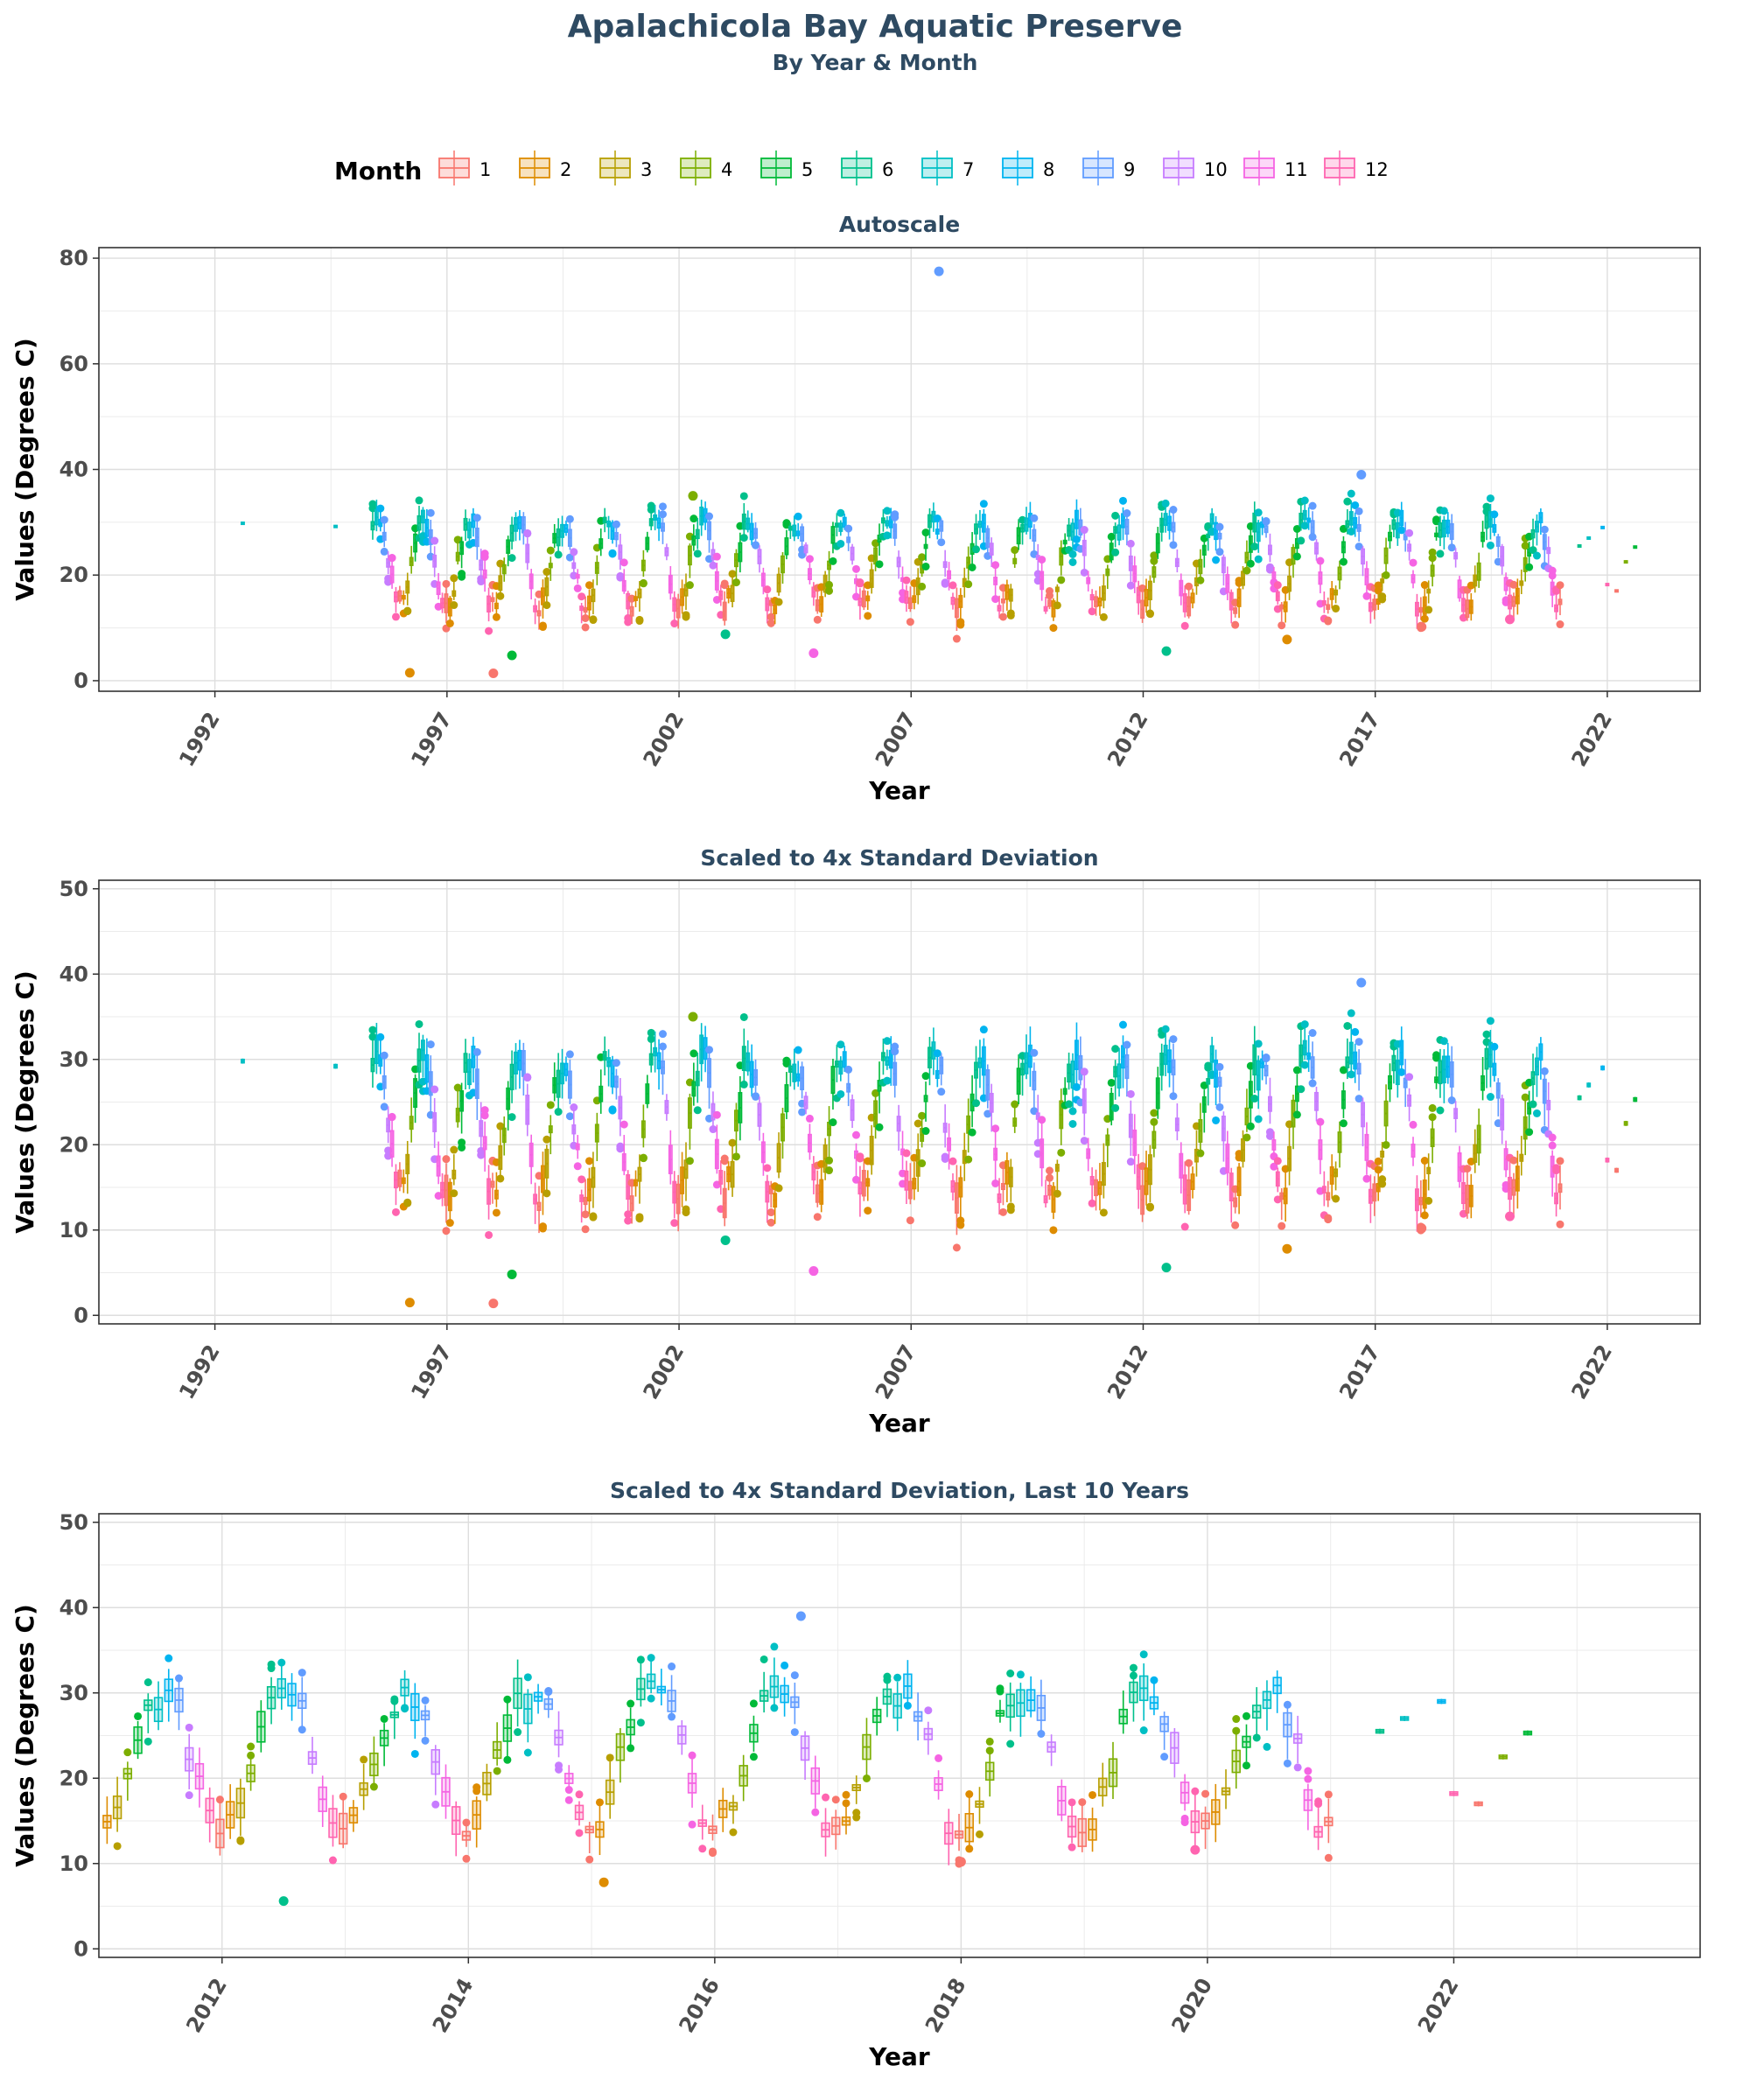  Describe the element at coordinates (199, 739) in the screenshot. I see `x-tick-label: 1992` at that location.